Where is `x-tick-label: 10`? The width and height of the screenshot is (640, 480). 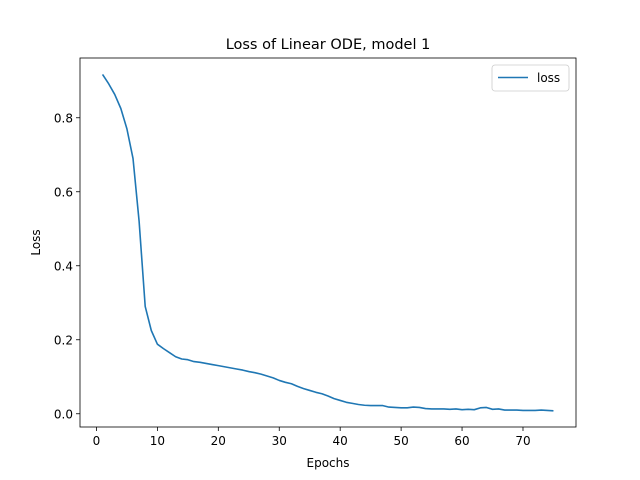 x-tick-label: 10 is located at coordinates (157, 441).